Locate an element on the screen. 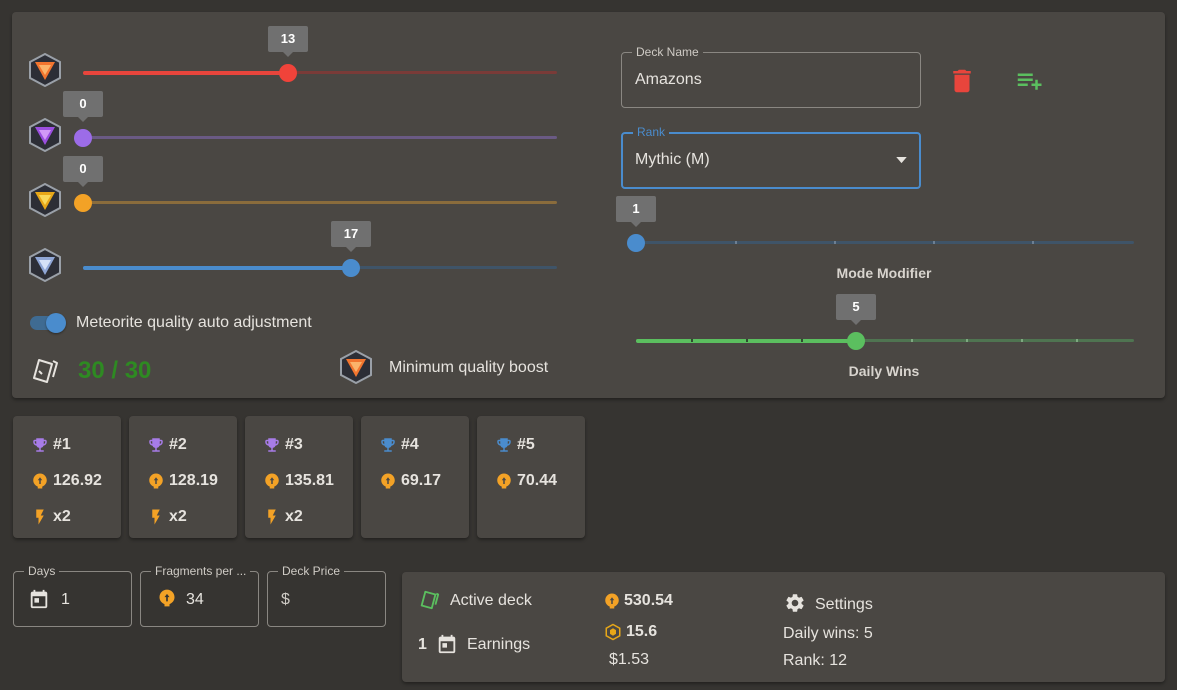 The image size is (1177, 690). card-value: 69.17 is located at coordinates (421, 480).